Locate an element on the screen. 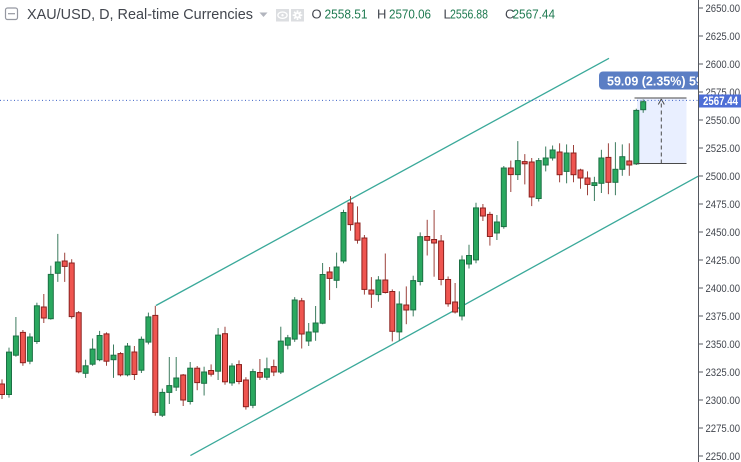 Image resolution: width=741 pixels, height=462 pixels. svg-text: 2525.00 is located at coordinates (723, 149).